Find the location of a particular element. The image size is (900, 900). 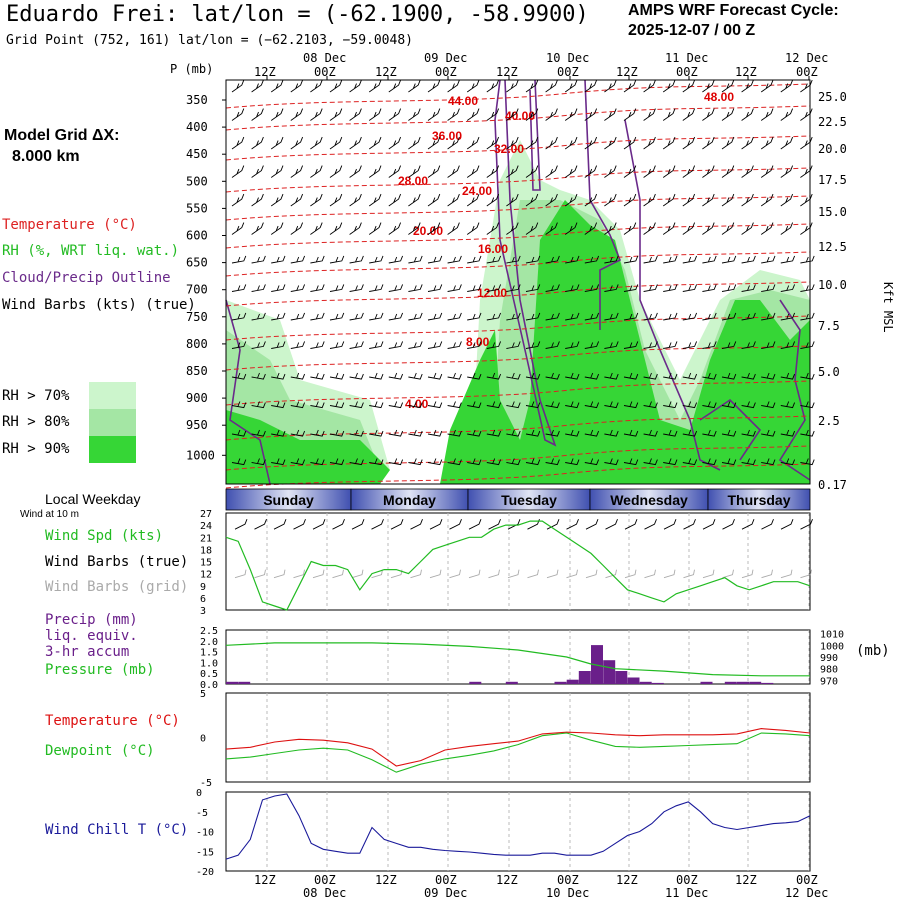

pressure-tick-label: 650 is located at coordinates (197, 263).